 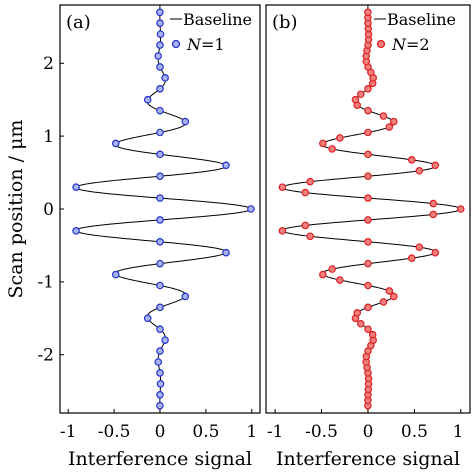 I want to click on legend-b-marker-swatch, so click(x=381, y=44).